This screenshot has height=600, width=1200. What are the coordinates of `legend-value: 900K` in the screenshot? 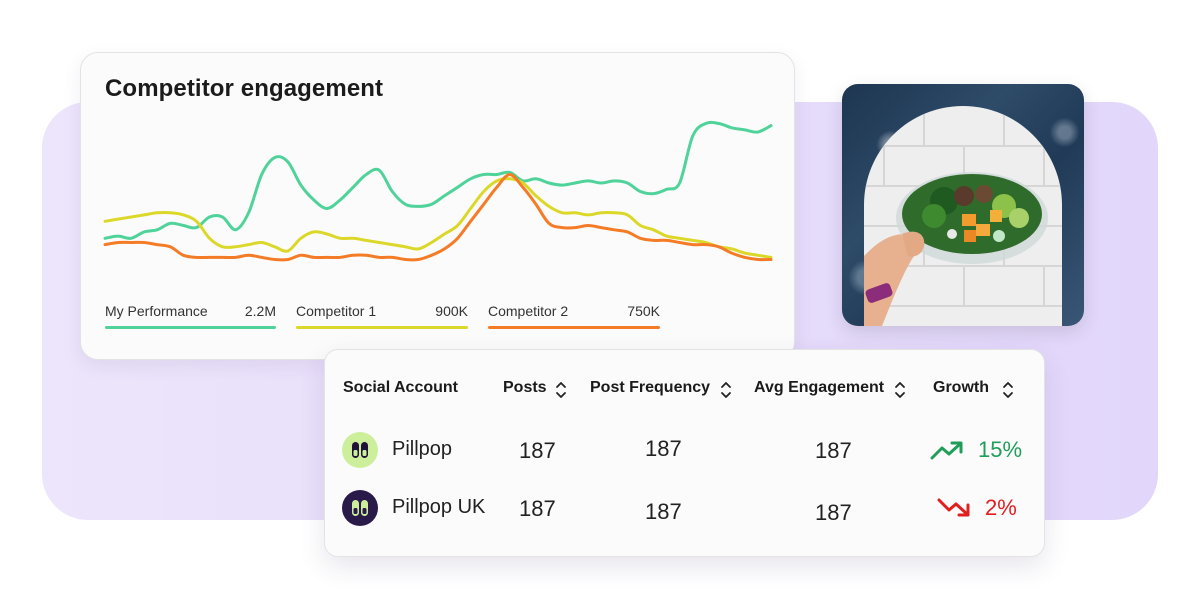 It's located at (451, 311).